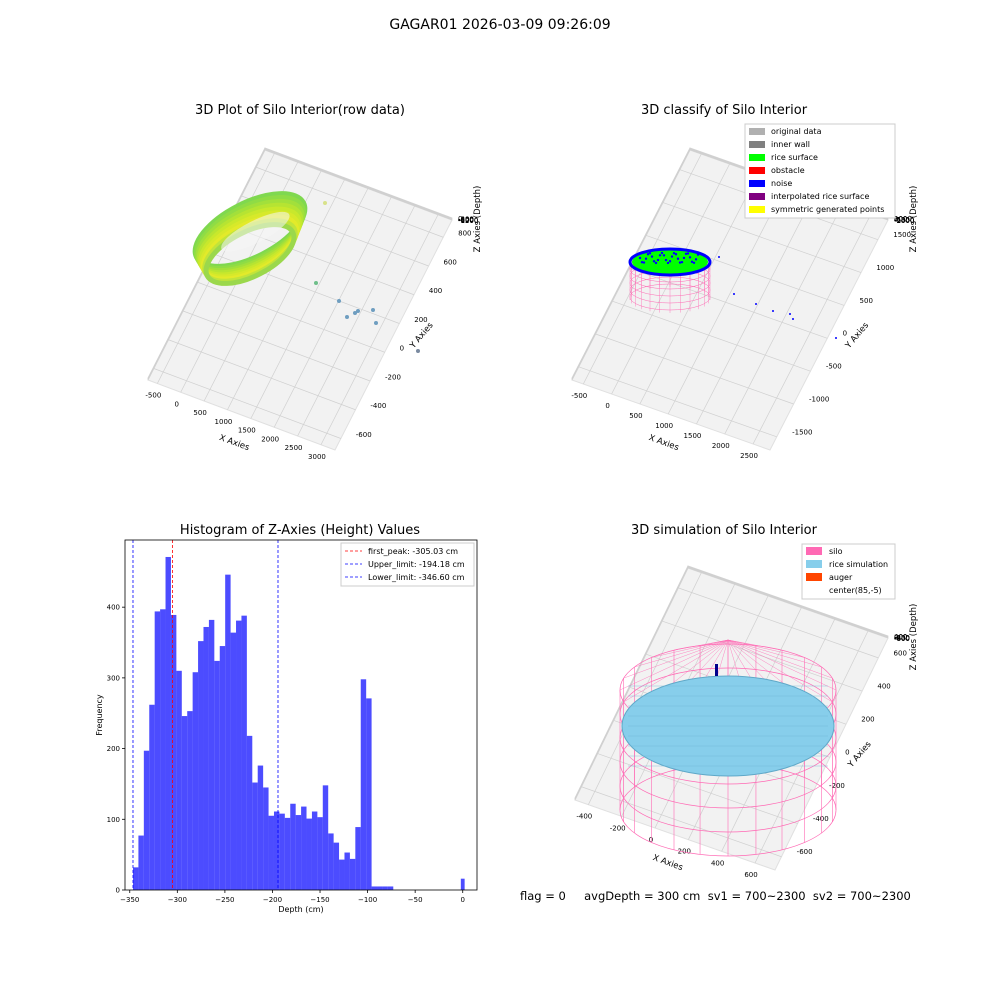  Describe the element at coordinates (464, 234) in the screenshot. I see `y-tick-label: 800` at that location.